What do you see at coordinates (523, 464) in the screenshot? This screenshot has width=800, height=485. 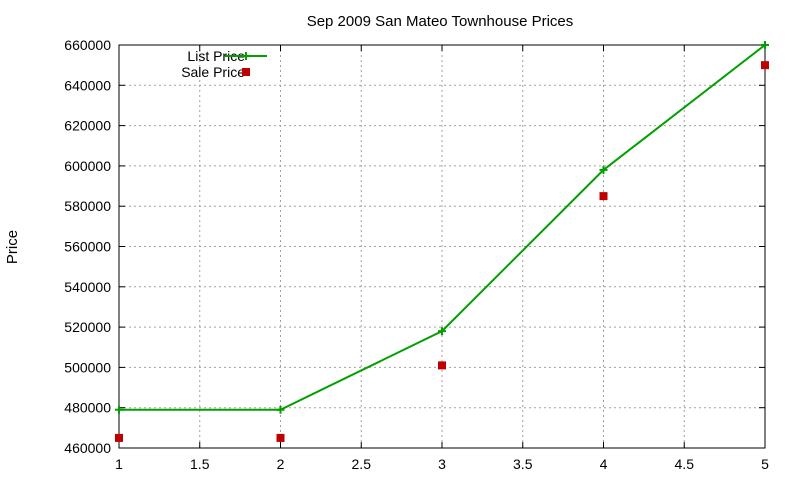 I see `x-tick-label: 3.5` at bounding box center [523, 464].